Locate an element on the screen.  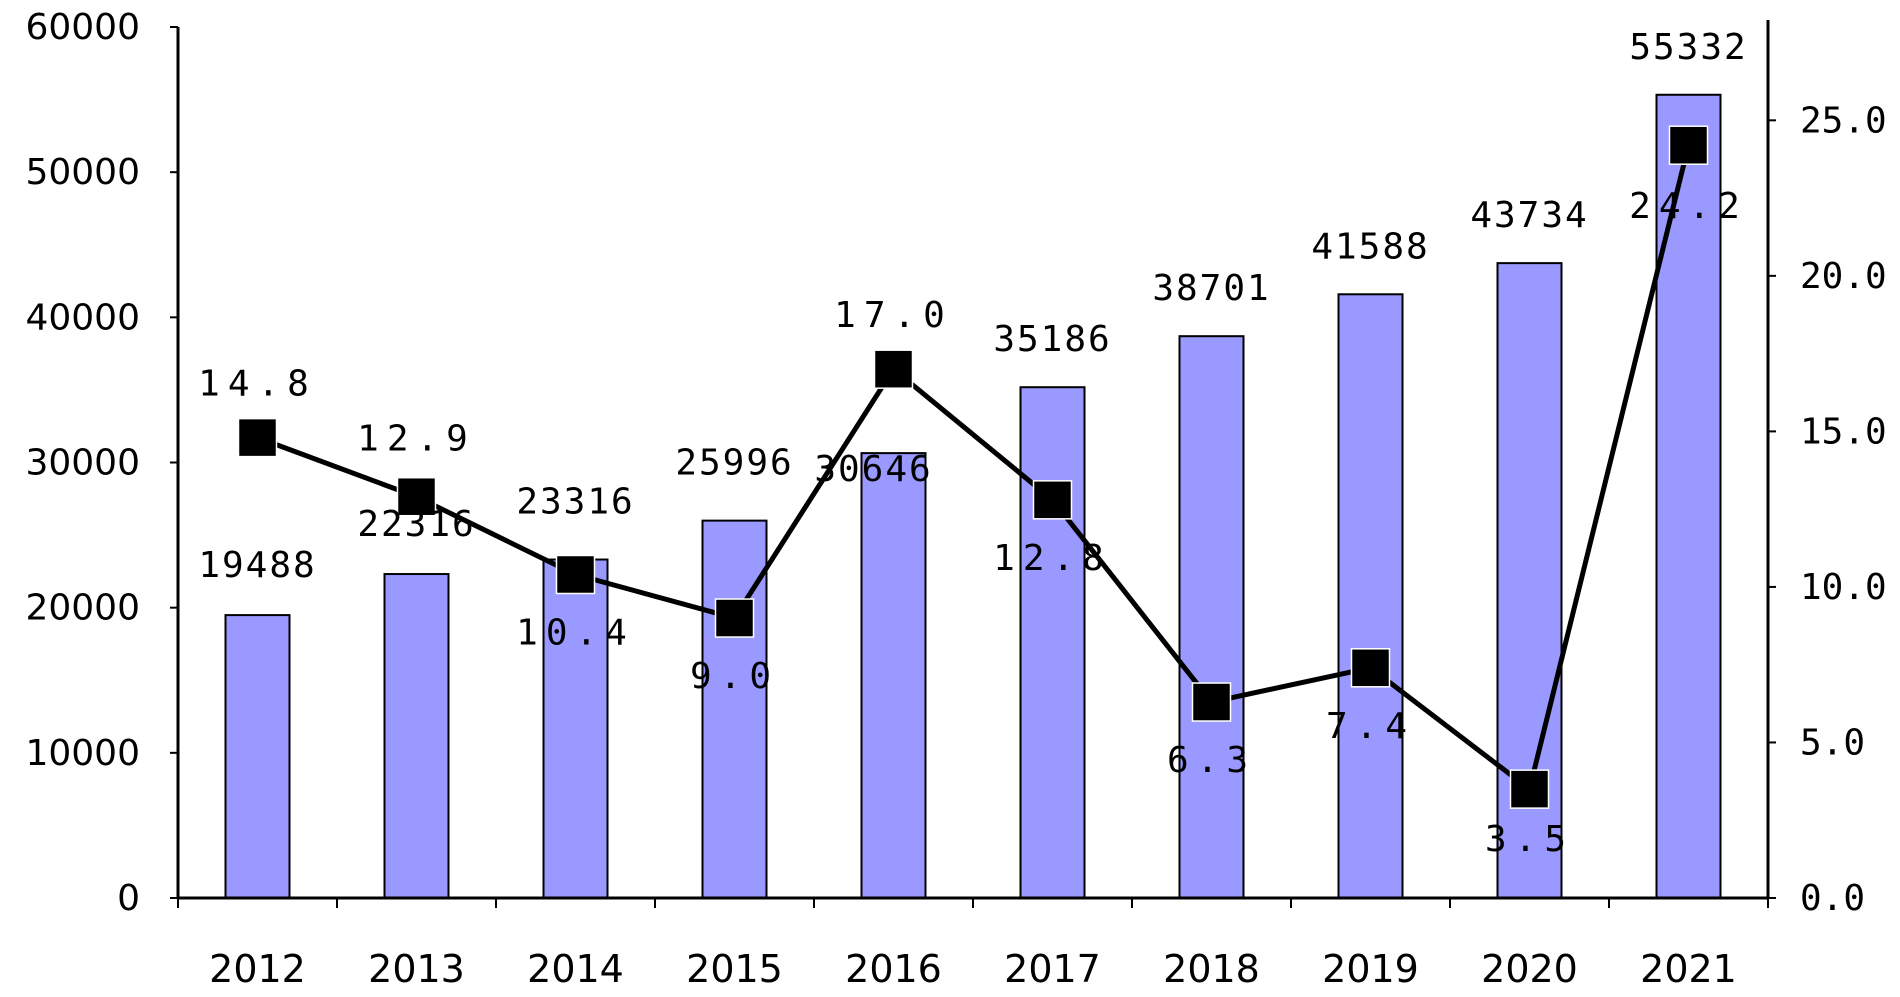
left-tick-label: 60000 is located at coordinates (82, 27).